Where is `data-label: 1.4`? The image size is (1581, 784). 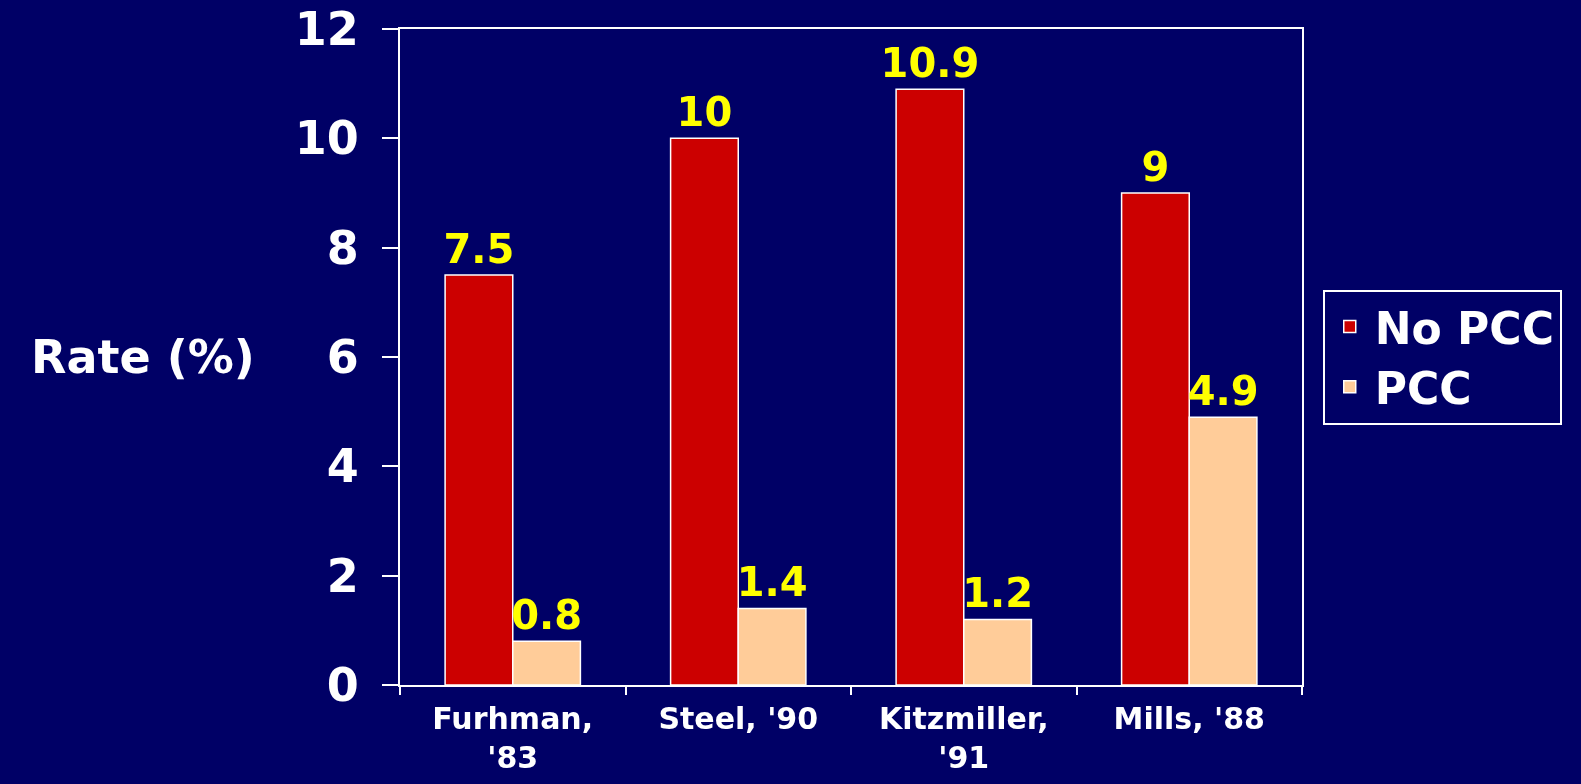
data-label: 1.4 is located at coordinates (772, 582).